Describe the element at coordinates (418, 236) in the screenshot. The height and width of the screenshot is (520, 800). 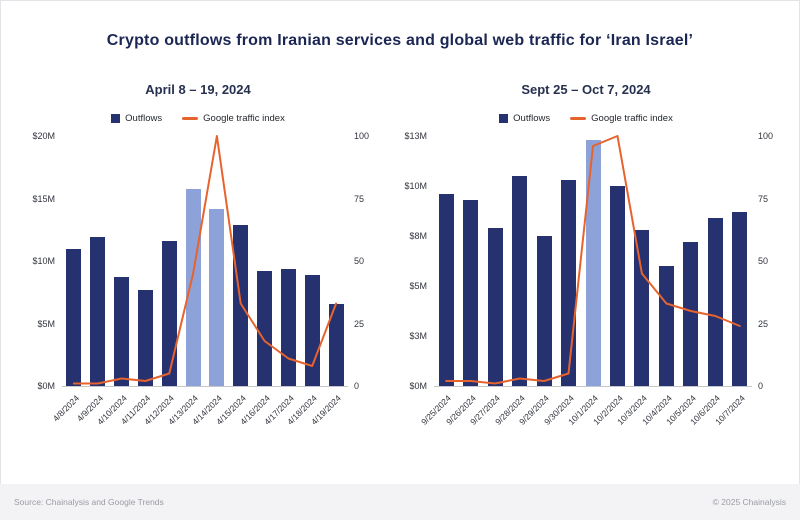
I see `y-tick-left: $8M` at that location.